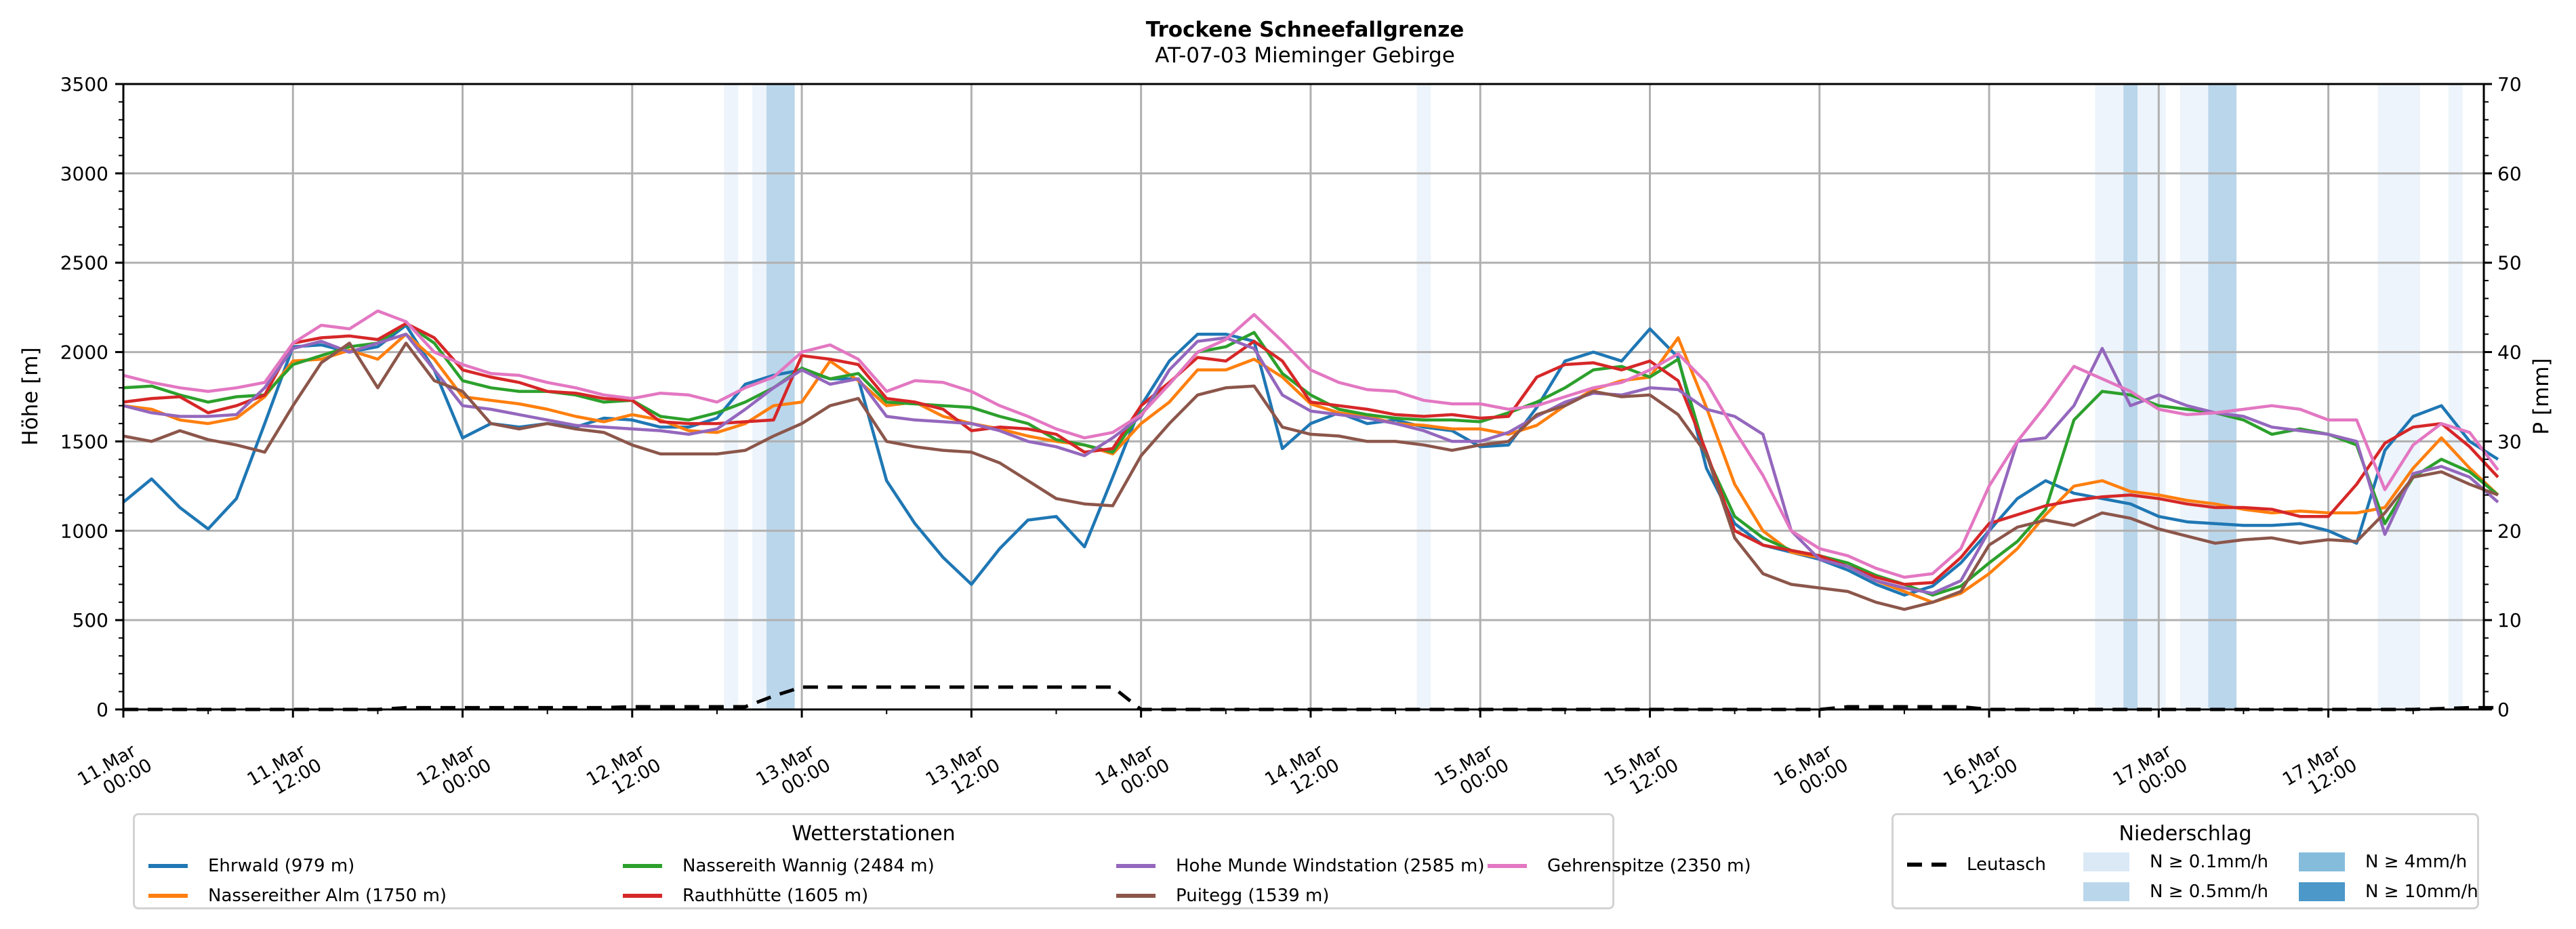 The image size is (2576, 929). I want to click on y-right-tick-label: 60, so click(2510, 174).